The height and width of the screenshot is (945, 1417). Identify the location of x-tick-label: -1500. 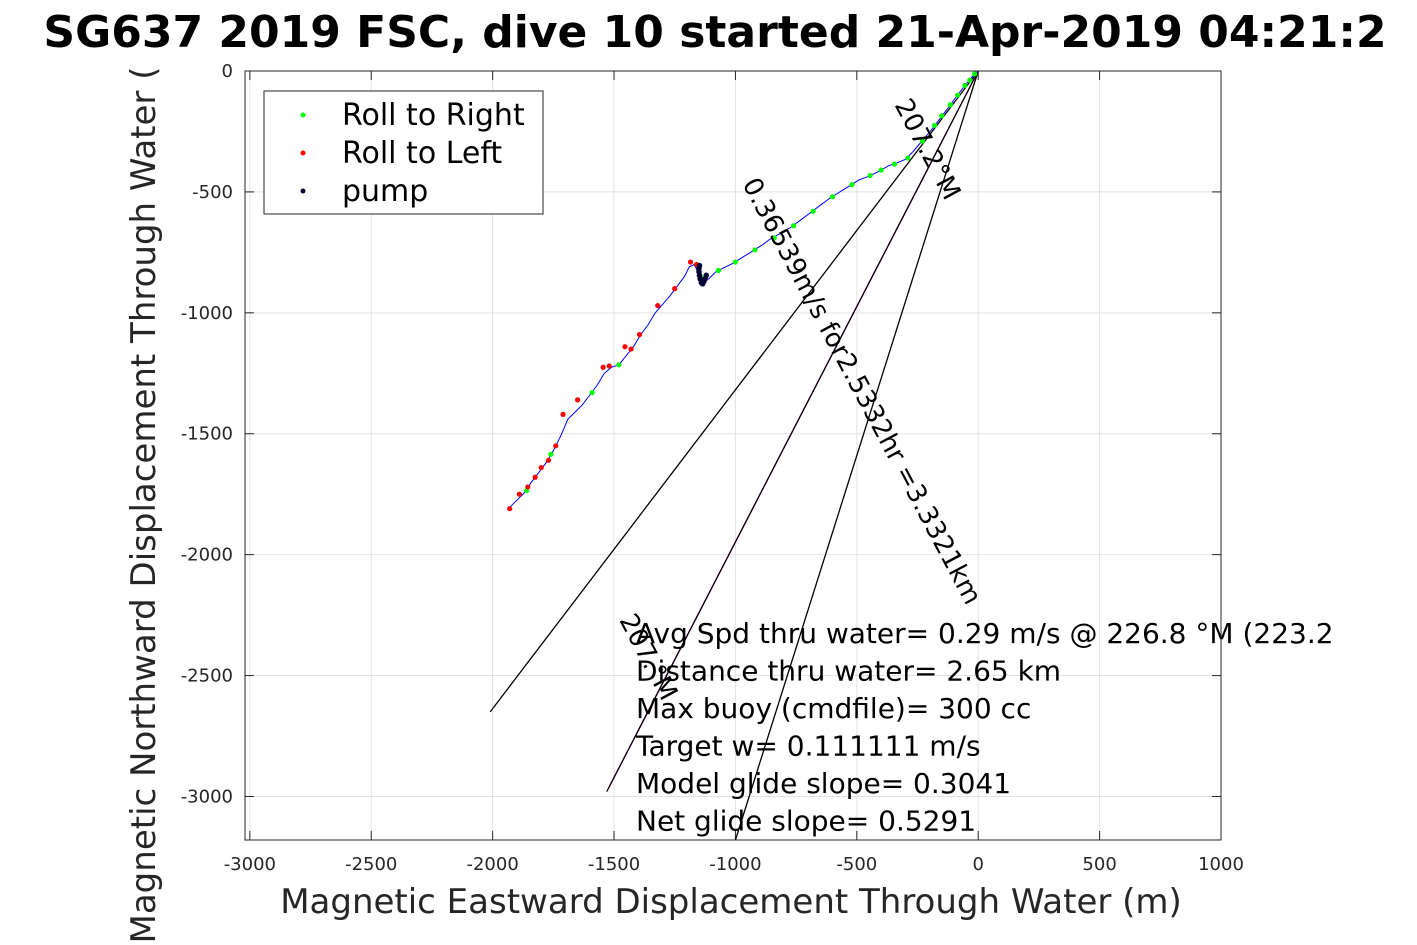
(614, 864).